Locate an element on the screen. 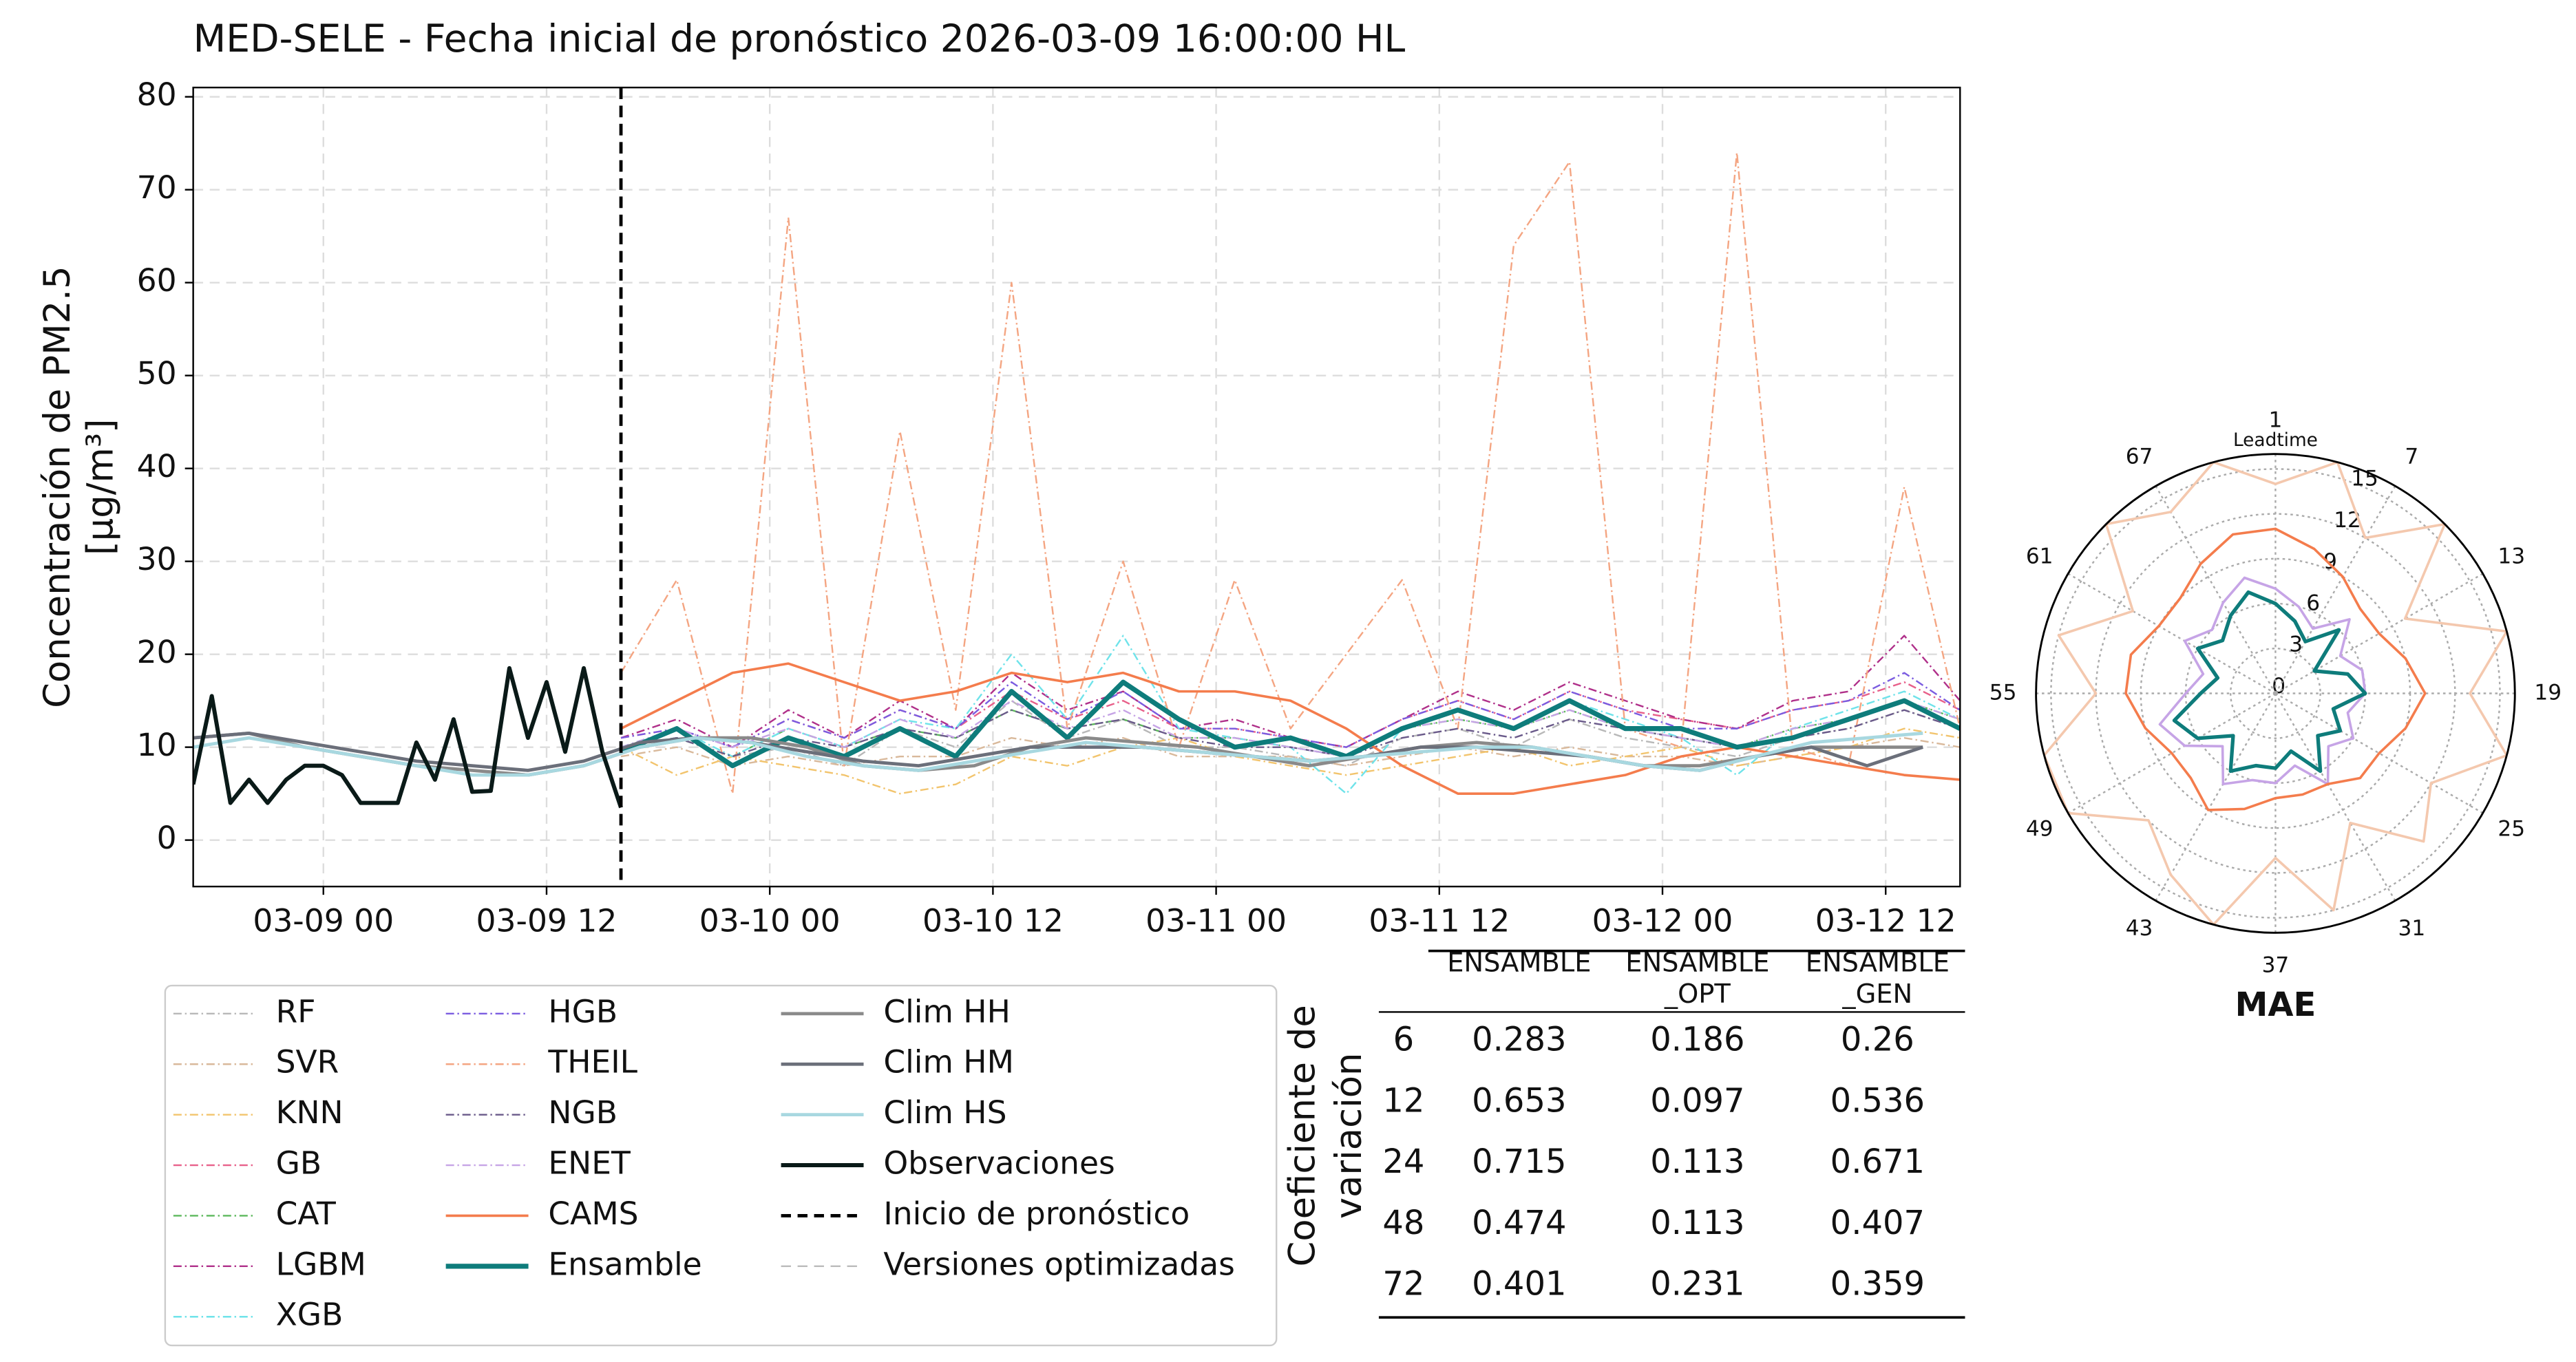 The width and height of the screenshot is (2576, 1362). r-tick-label: 15 is located at coordinates (2365, 479).